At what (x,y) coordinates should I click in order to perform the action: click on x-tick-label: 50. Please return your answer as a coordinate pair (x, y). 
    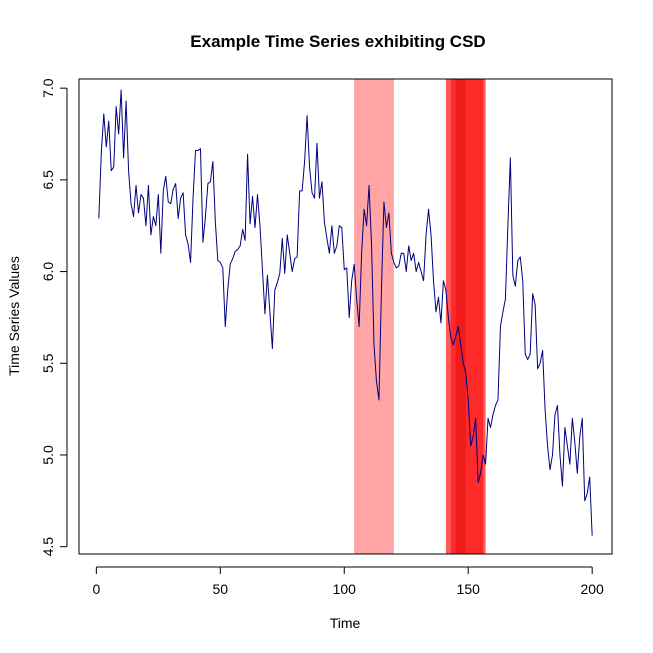
    Looking at the image, I should click on (221, 589).